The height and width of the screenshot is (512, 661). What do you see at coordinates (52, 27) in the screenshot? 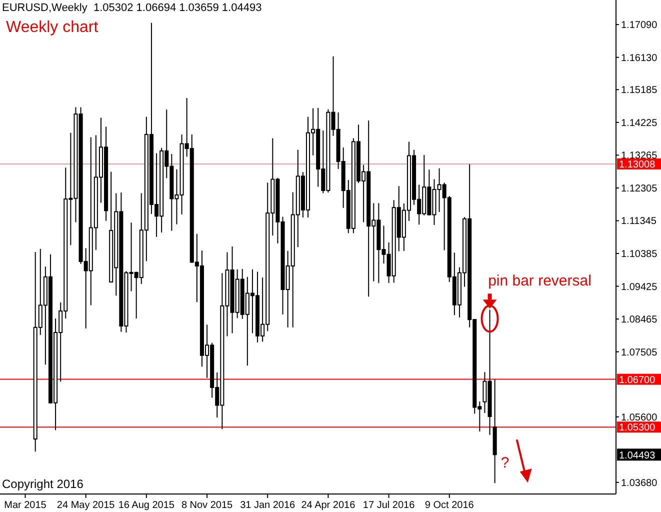
I see `text: Weekly chart` at bounding box center [52, 27].